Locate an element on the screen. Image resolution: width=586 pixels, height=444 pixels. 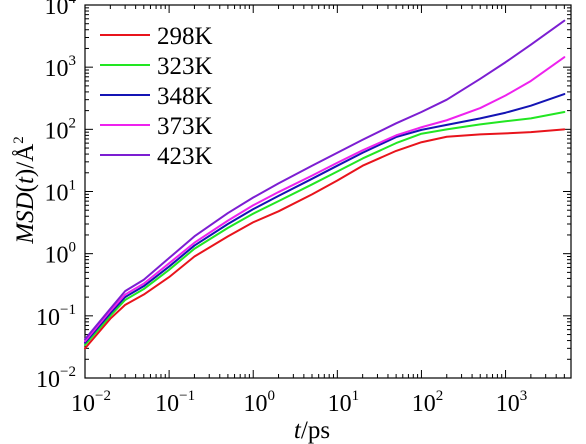
y-tick-label-exp: −2 is located at coordinates (68, 372).